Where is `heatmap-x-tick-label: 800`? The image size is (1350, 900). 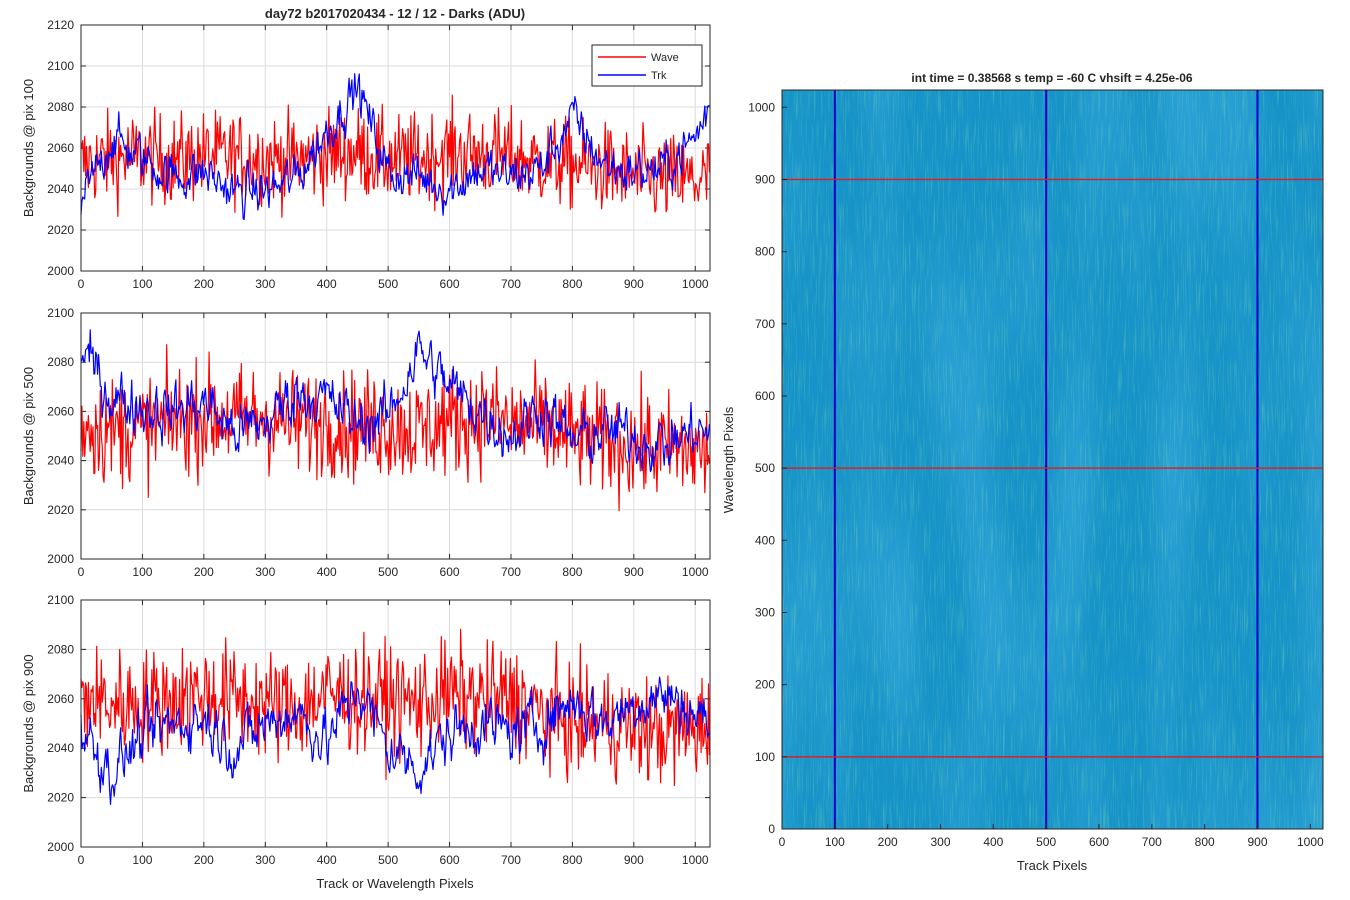
heatmap-x-tick-label: 800 is located at coordinates (1205, 842).